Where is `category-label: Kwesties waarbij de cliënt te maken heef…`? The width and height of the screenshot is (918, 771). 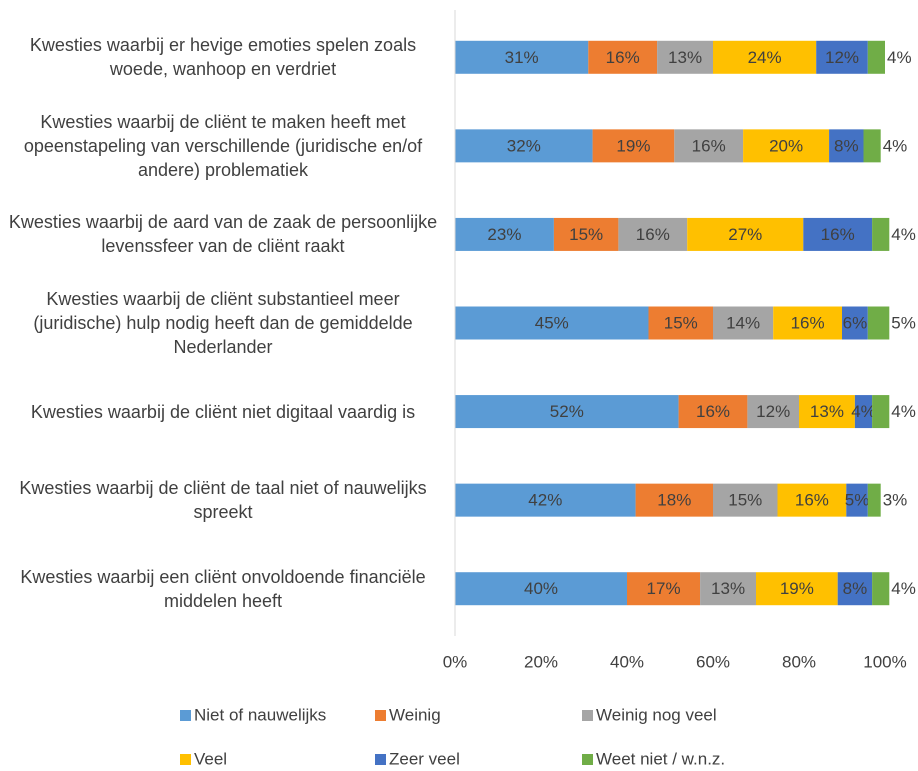
category-label: Kwesties waarbij de cliënt te maken heef… is located at coordinates (223, 145).